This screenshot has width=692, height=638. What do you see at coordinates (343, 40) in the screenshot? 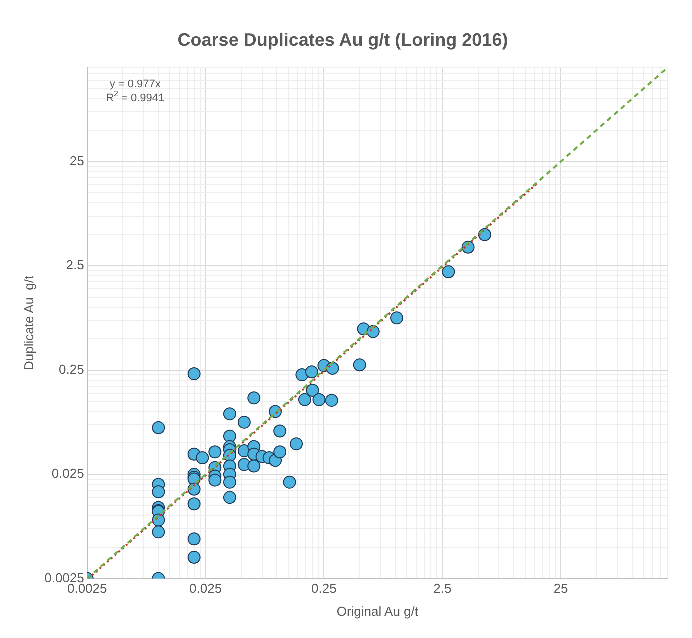
I see `chart-title: Coarse Duplicates Au g/t (Loring 2016)` at bounding box center [343, 40].